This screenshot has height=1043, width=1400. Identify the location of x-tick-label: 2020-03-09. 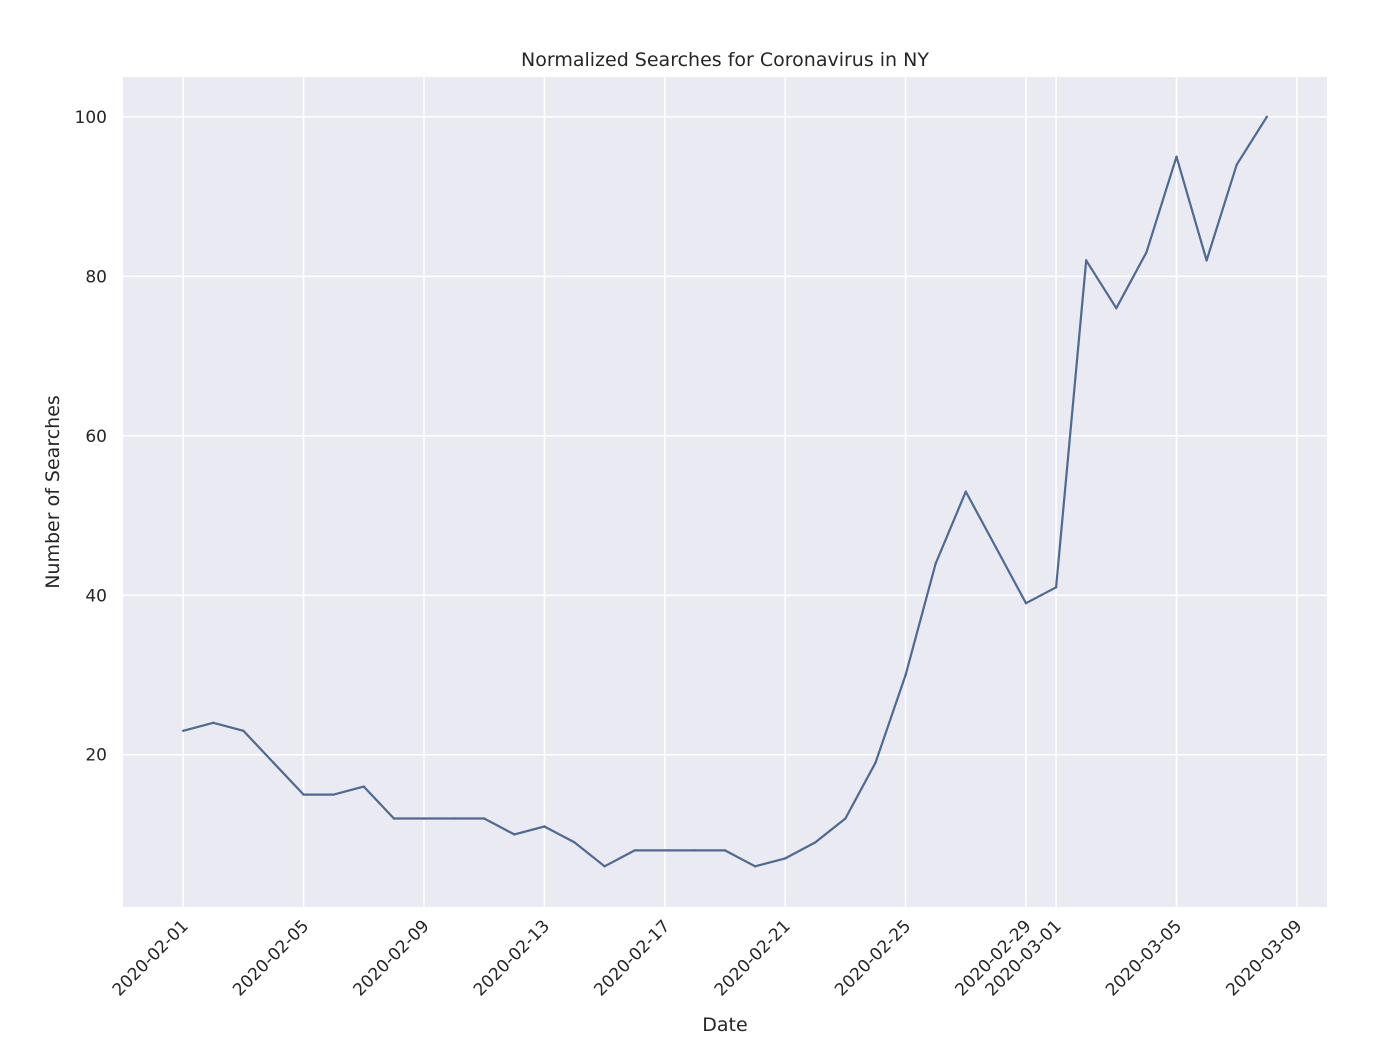
(1264, 958).